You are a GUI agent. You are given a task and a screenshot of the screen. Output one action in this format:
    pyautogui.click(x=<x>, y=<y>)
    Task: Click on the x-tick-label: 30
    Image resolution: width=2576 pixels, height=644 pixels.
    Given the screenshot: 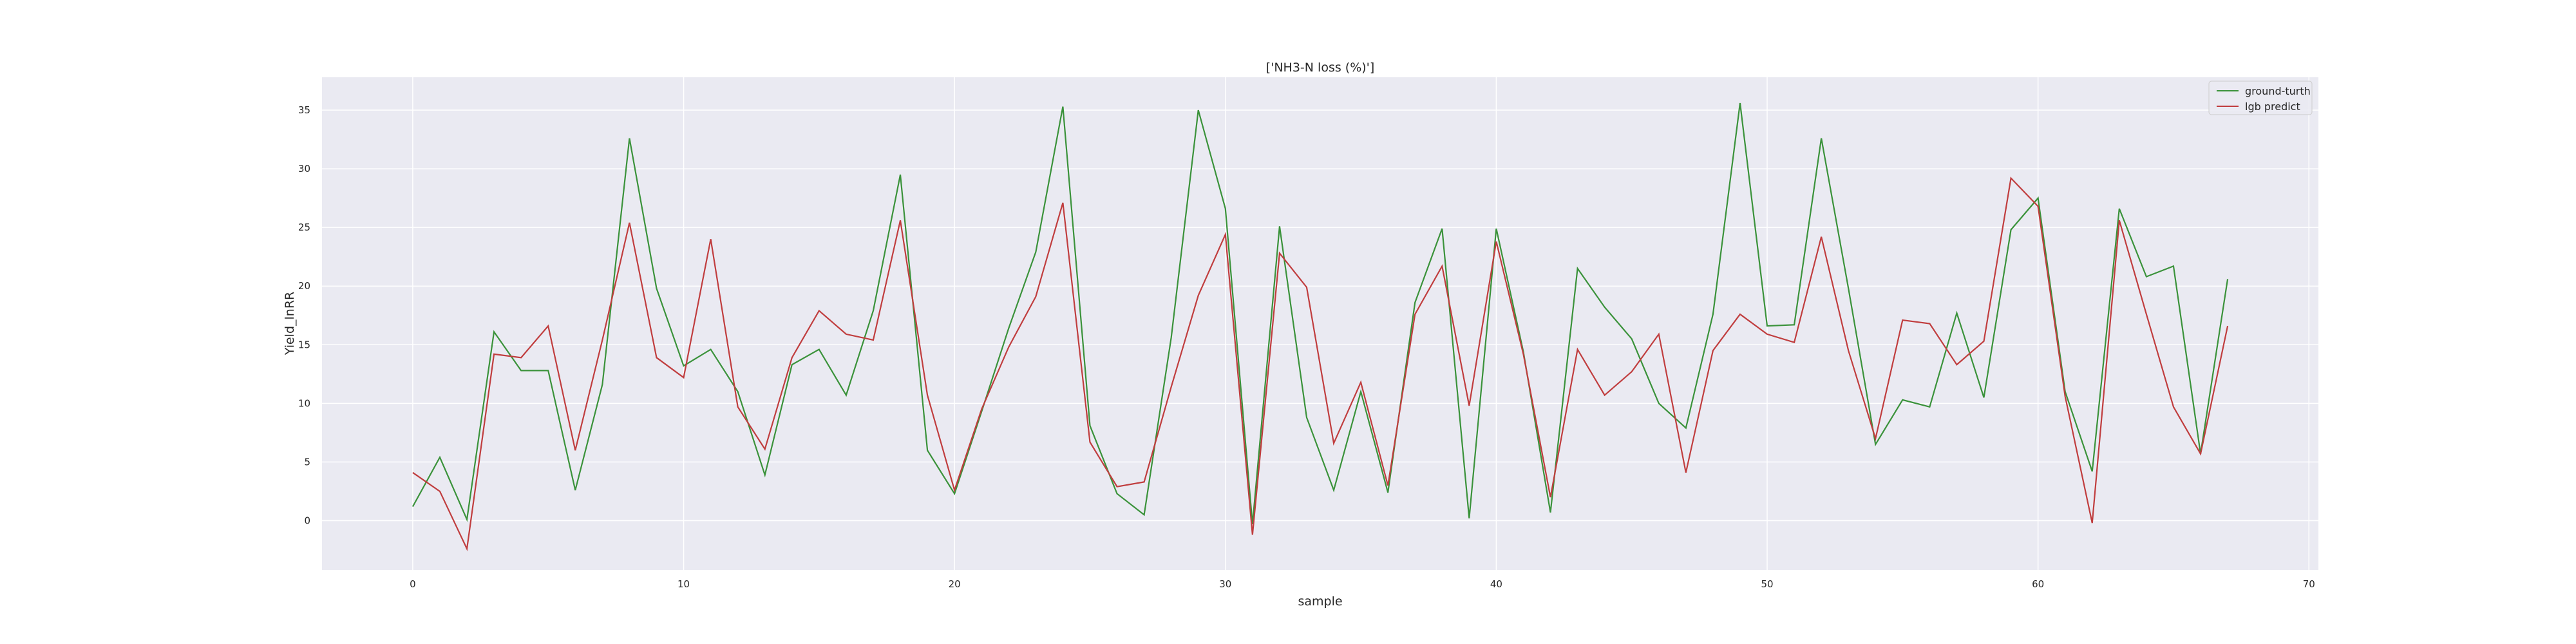 What is the action you would take?
    pyautogui.click(x=1225, y=584)
    